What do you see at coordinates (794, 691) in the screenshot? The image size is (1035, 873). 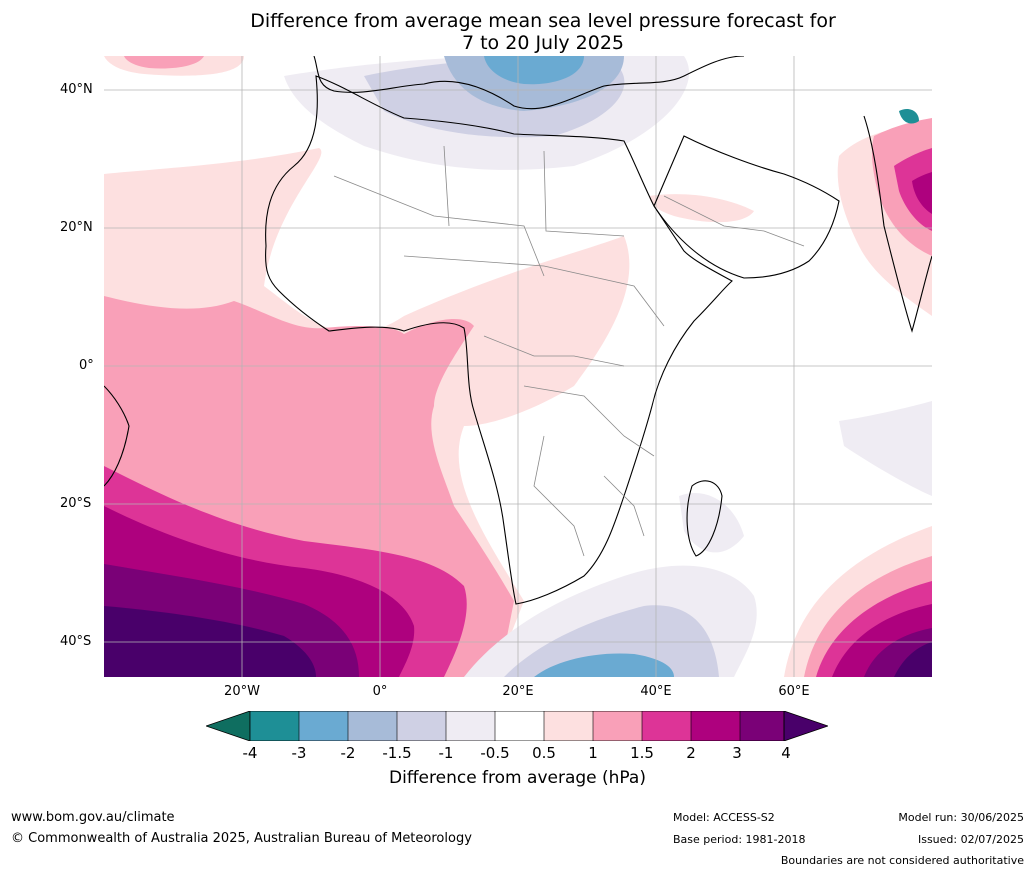 I see `lon-label-60e: 60°E` at bounding box center [794, 691].